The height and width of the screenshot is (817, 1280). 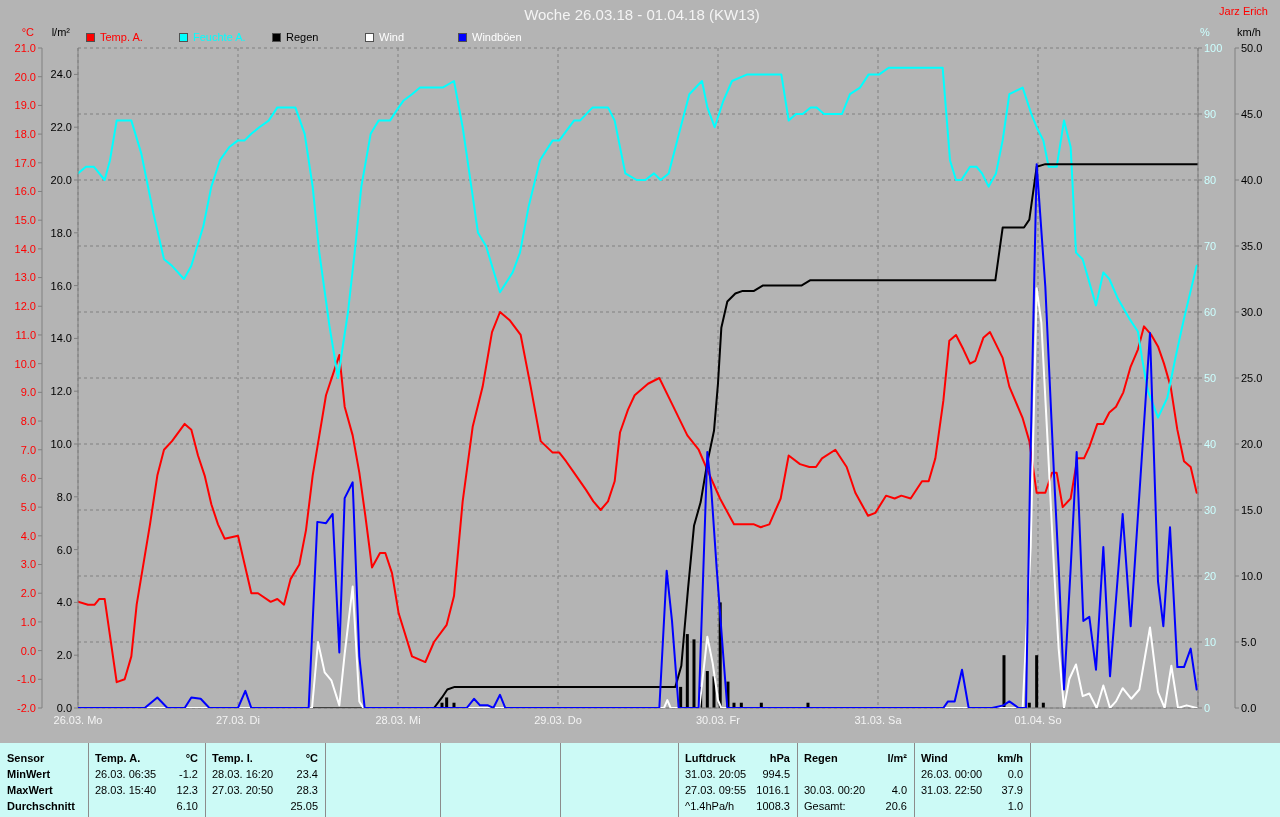 I want to click on chart-title: Woche 26.03.18 - 01.04.18 (KW13), so click(x=642, y=14).